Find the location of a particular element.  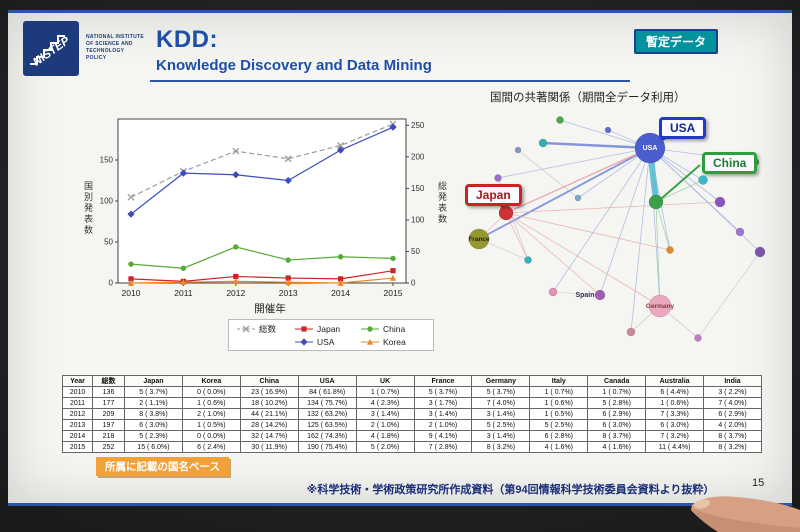

table-header-cell: India is located at coordinates (732, 381).